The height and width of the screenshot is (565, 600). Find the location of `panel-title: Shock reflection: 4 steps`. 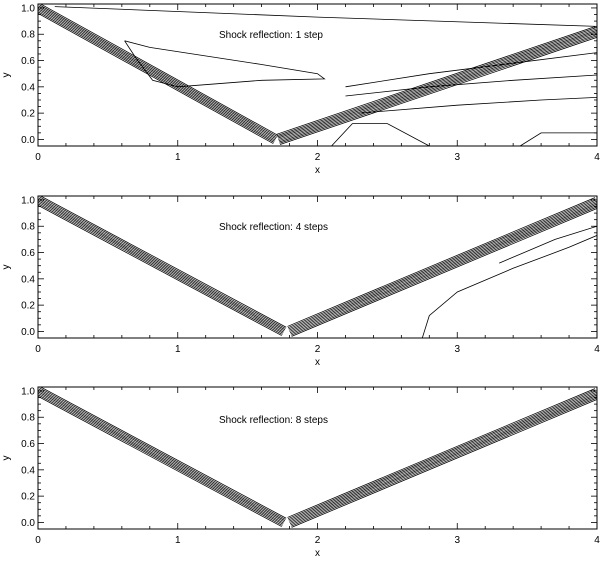

panel-title: Shock reflection: 4 steps is located at coordinates (273, 227).